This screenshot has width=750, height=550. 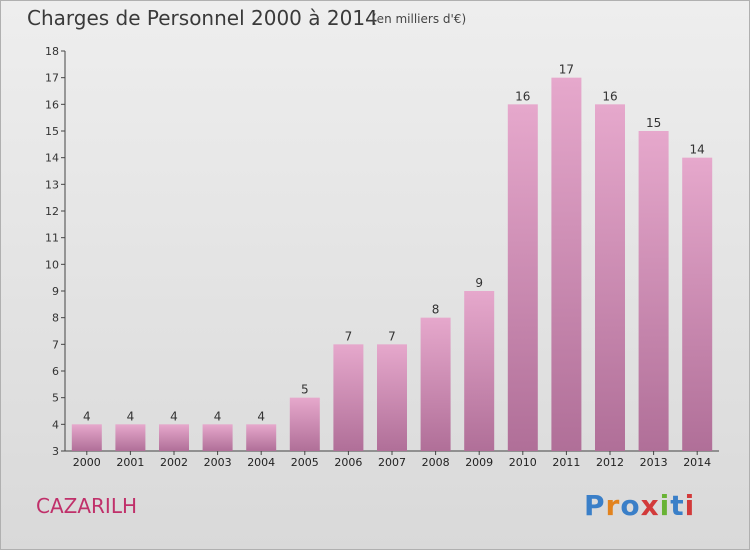 I want to click on y-tick-label: 7, so click(x=55, y=344).